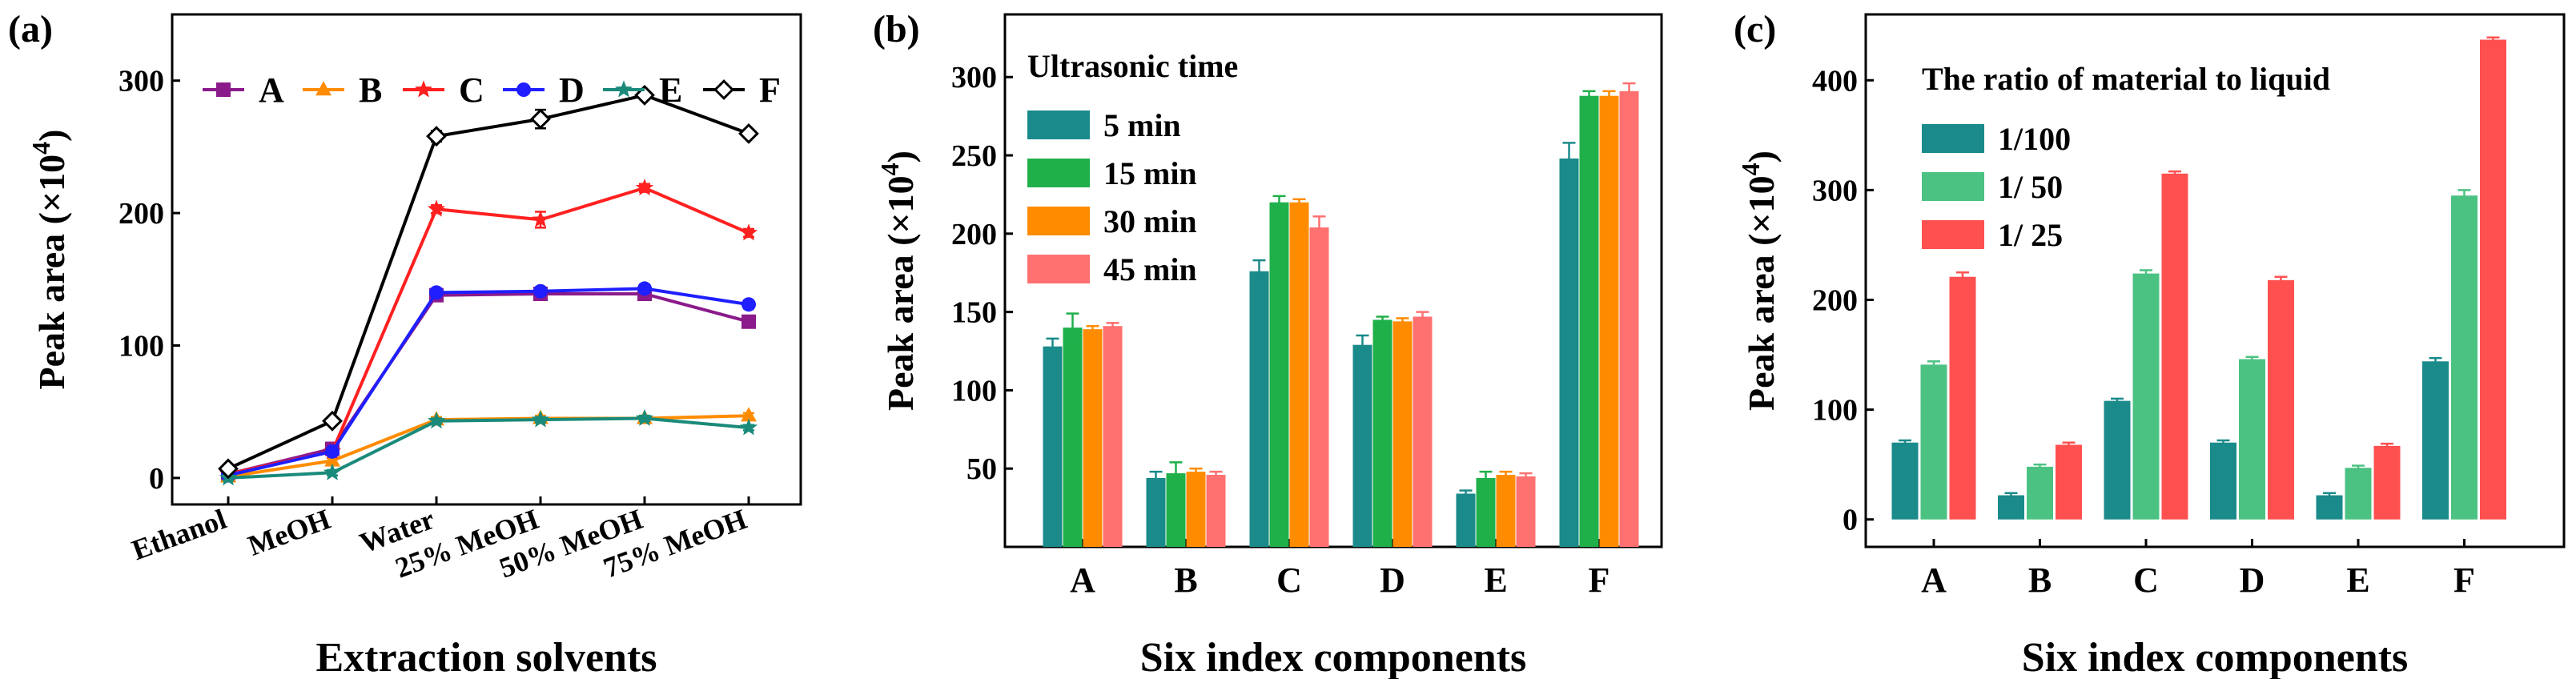 This screenshot has width=2576, height=679. Describe the element at coordinates (1053, 446) in the screenshot. I see `bar-A-5min` at that location.